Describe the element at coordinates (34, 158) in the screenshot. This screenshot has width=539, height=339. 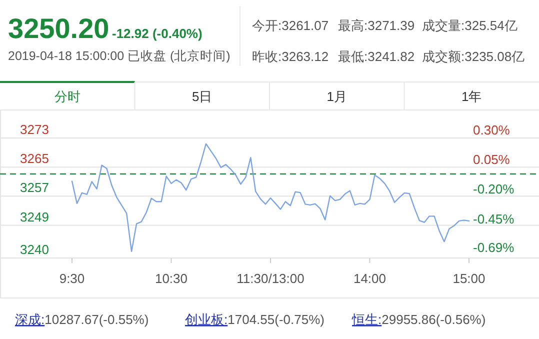
I see `y-tick-label: 3265` at that location.